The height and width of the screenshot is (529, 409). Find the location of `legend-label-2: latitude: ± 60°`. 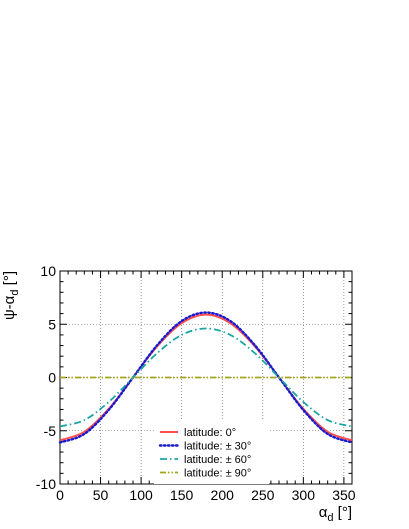

legend-label-2: latitude: ± 60° is located at coordinates (217, 460).